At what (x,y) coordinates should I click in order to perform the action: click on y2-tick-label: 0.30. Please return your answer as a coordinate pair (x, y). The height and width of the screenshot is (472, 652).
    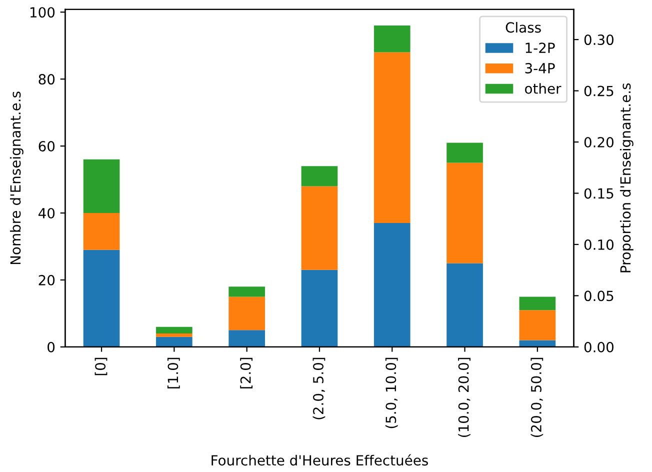
    Looking at the image, I should click on (599, 40).